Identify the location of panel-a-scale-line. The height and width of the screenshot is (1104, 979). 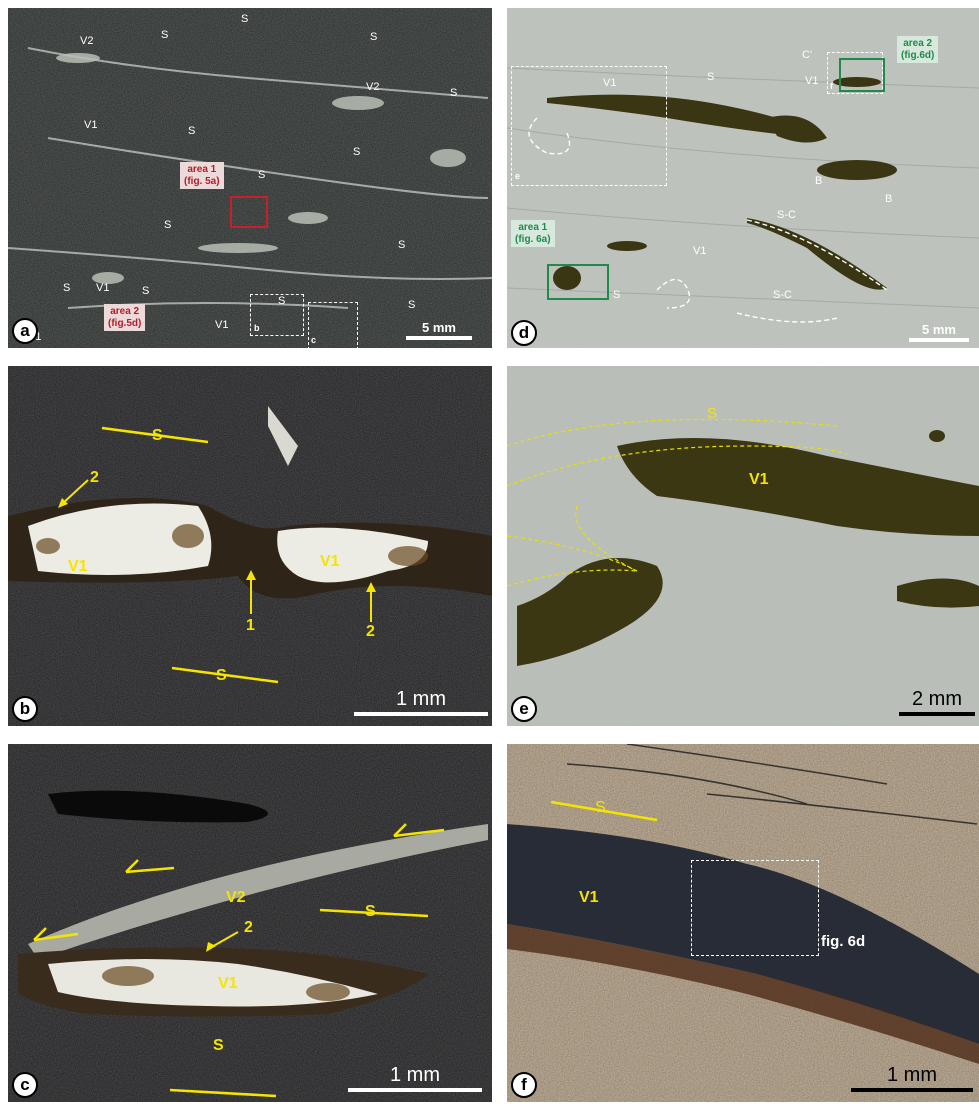
(439, 338).